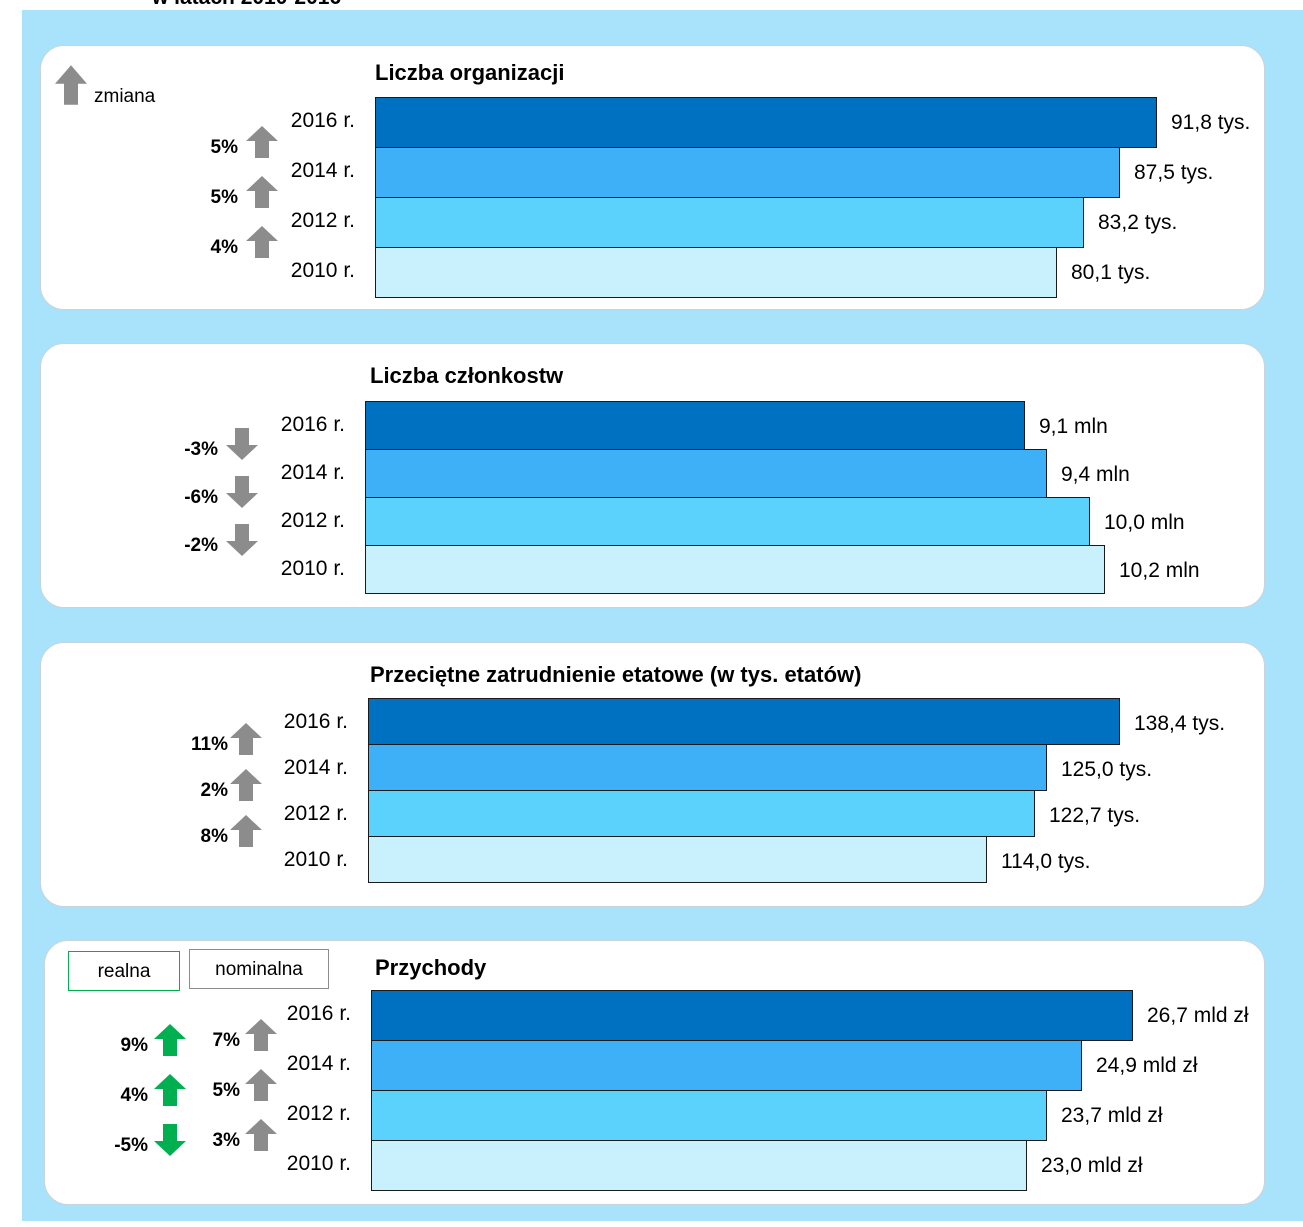 The height and width of the screenshot is (1227, 1303). I want to click on real-change-percent: 4%, so click(134, 1095).